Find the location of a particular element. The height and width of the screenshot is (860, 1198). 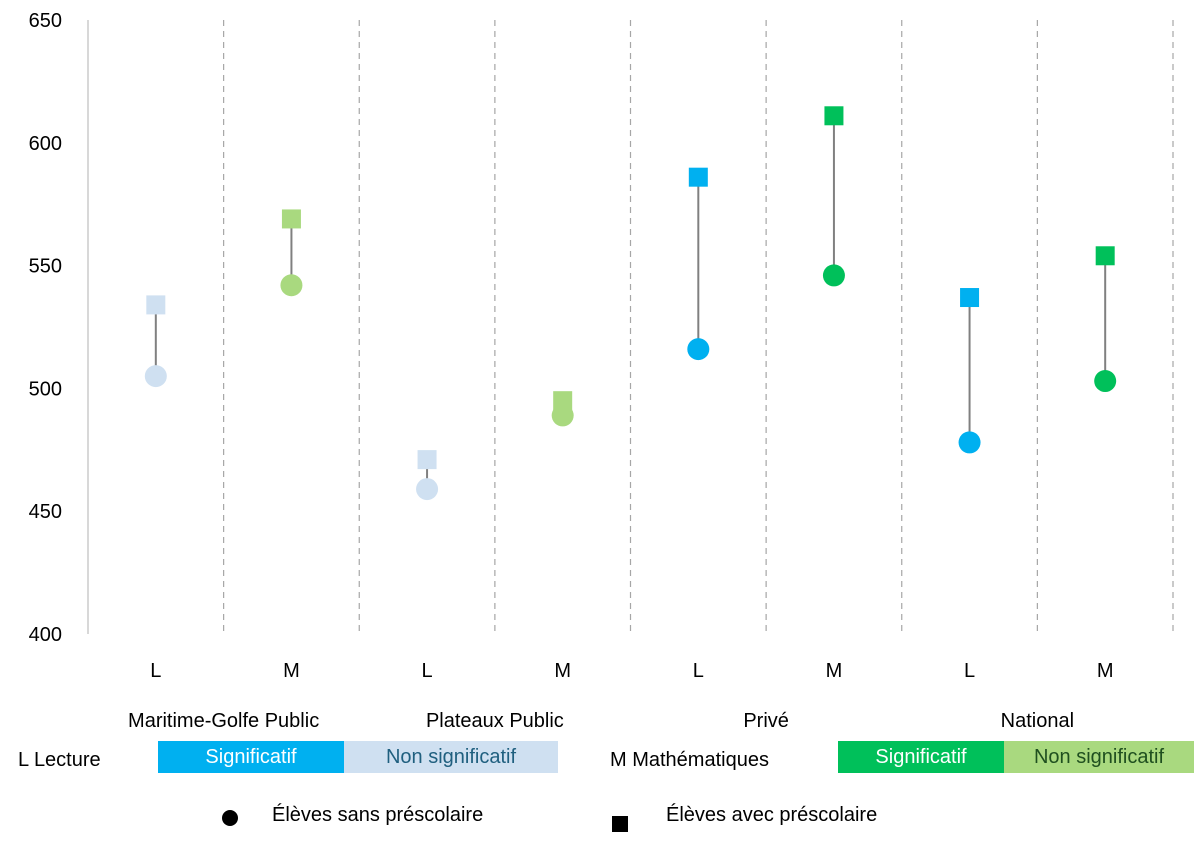

legend-math-significatif: Significatif is located at coordinates (921, 757).